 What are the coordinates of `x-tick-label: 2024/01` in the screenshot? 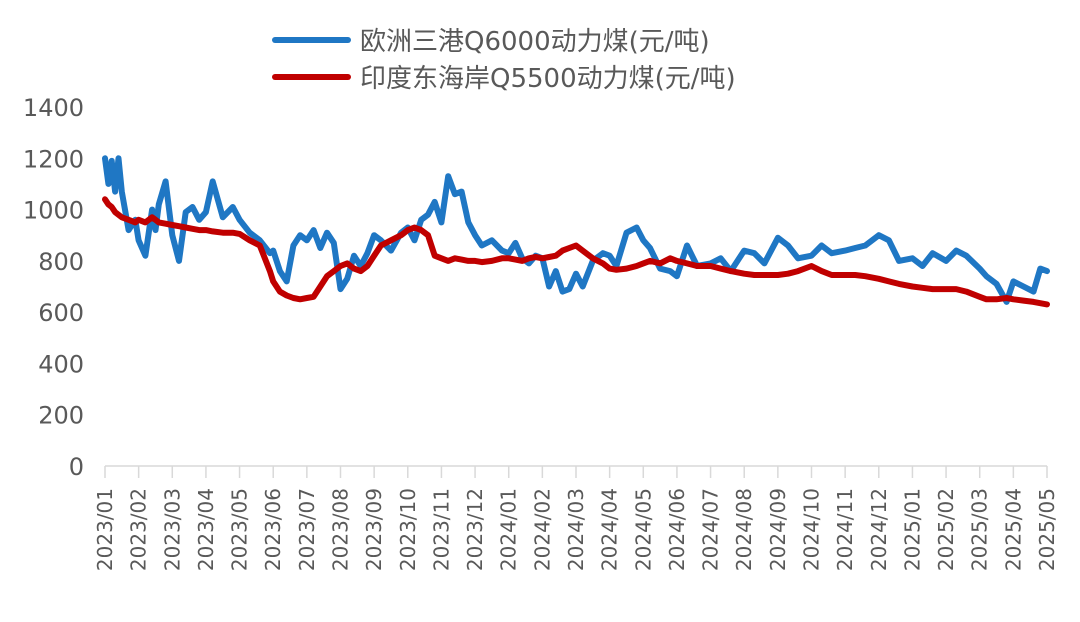 It's located at (509, 529).